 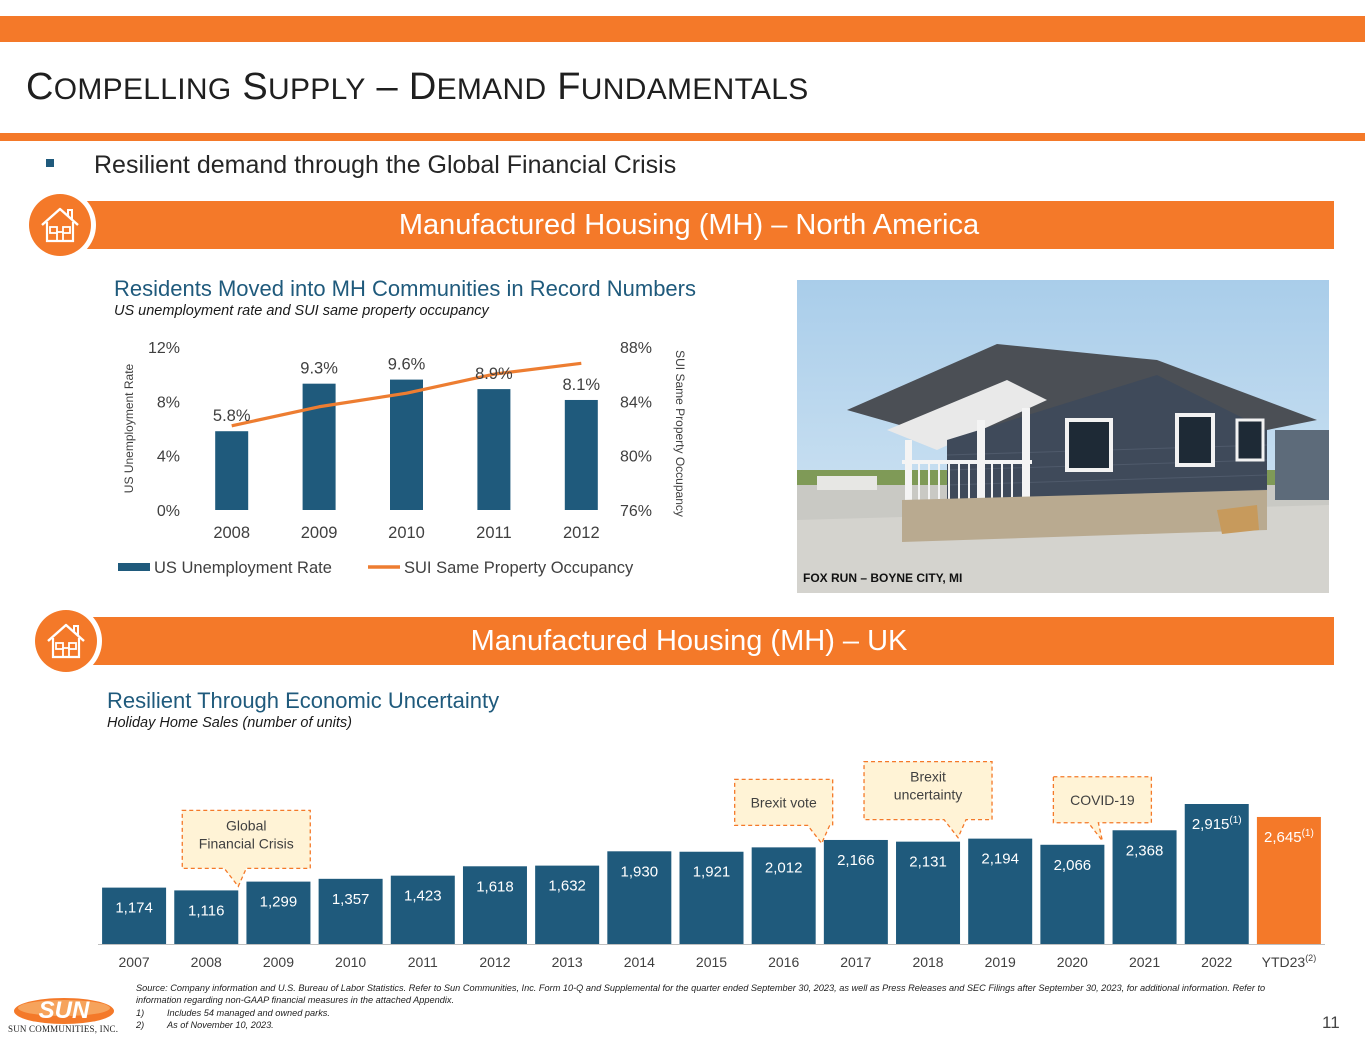 What do you see at coordinates (168, 511) in the screenshot?
I see `y-tick-label: 0%` at bounding box center [168, 511].